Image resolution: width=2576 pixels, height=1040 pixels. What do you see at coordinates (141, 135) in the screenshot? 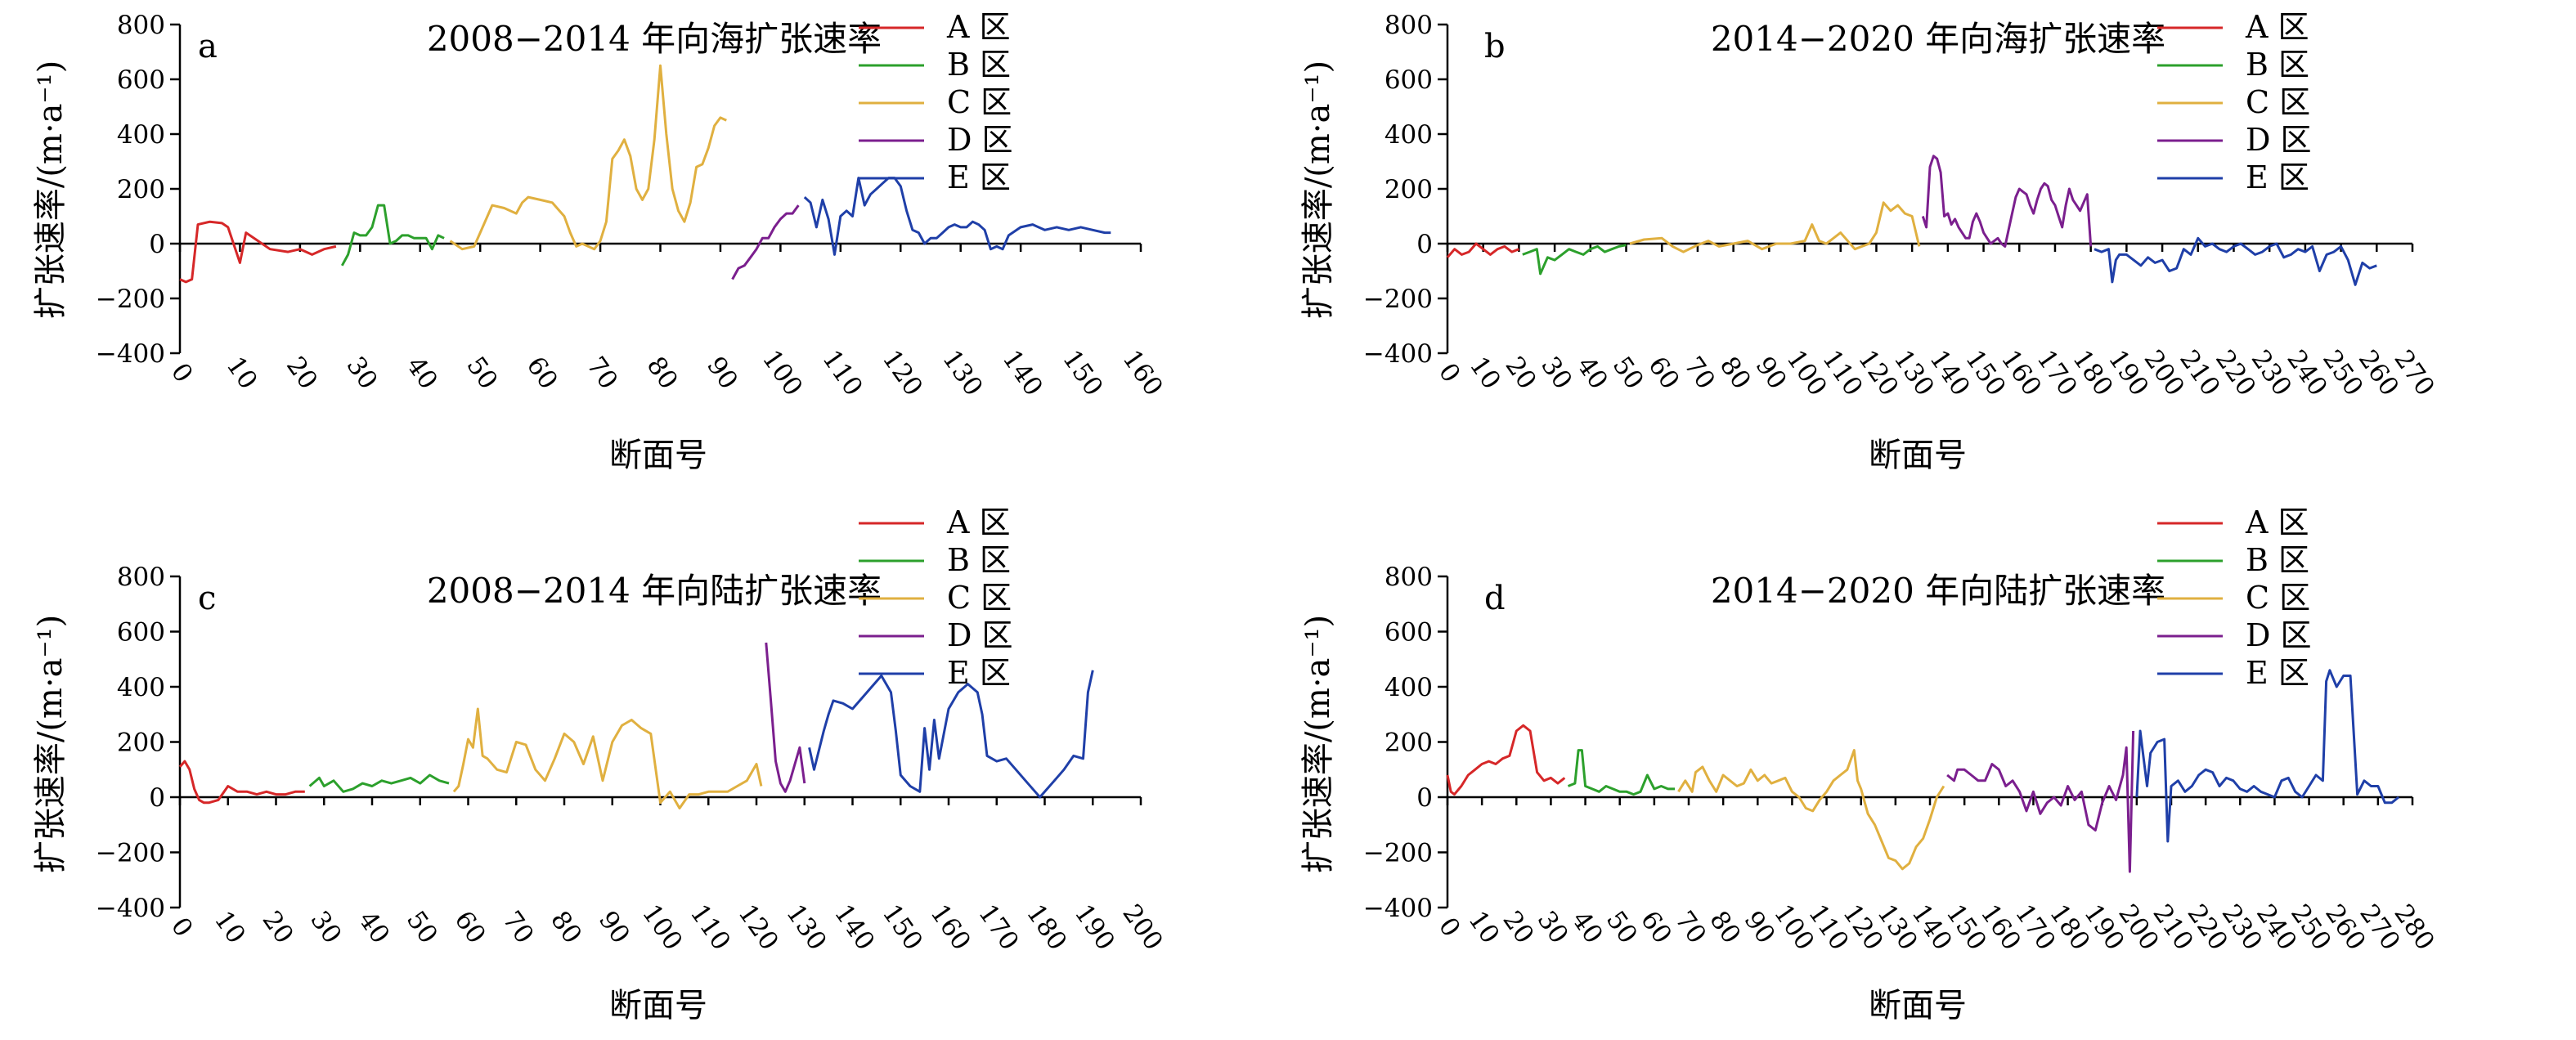
I see `y-tick-label: 400` at bounding box center [141, 135].